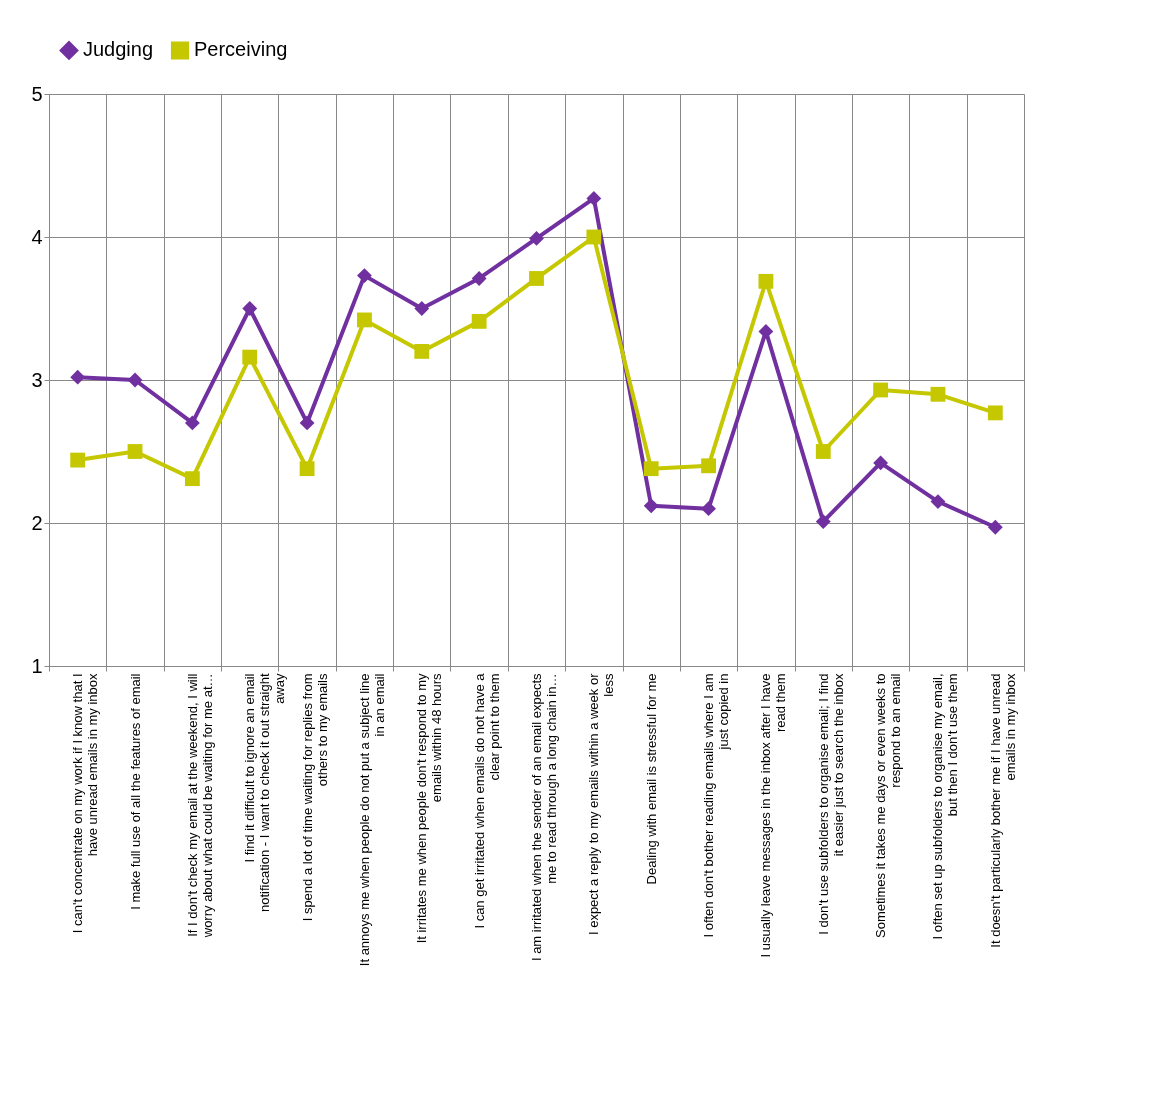 The height and width of the screenshot is (1113, 1155). I want to click on y-tick-label: 5, so click(37, 93).